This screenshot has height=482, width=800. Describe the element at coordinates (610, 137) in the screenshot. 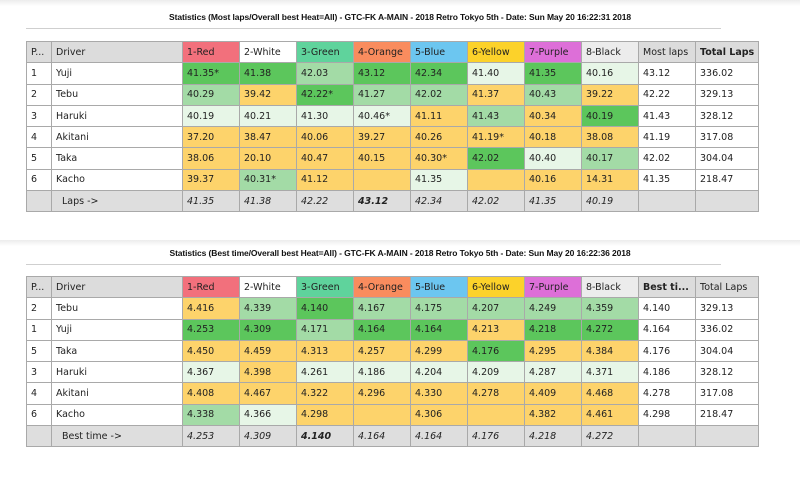

I see `lane-value-cell: 38.08` at that location.